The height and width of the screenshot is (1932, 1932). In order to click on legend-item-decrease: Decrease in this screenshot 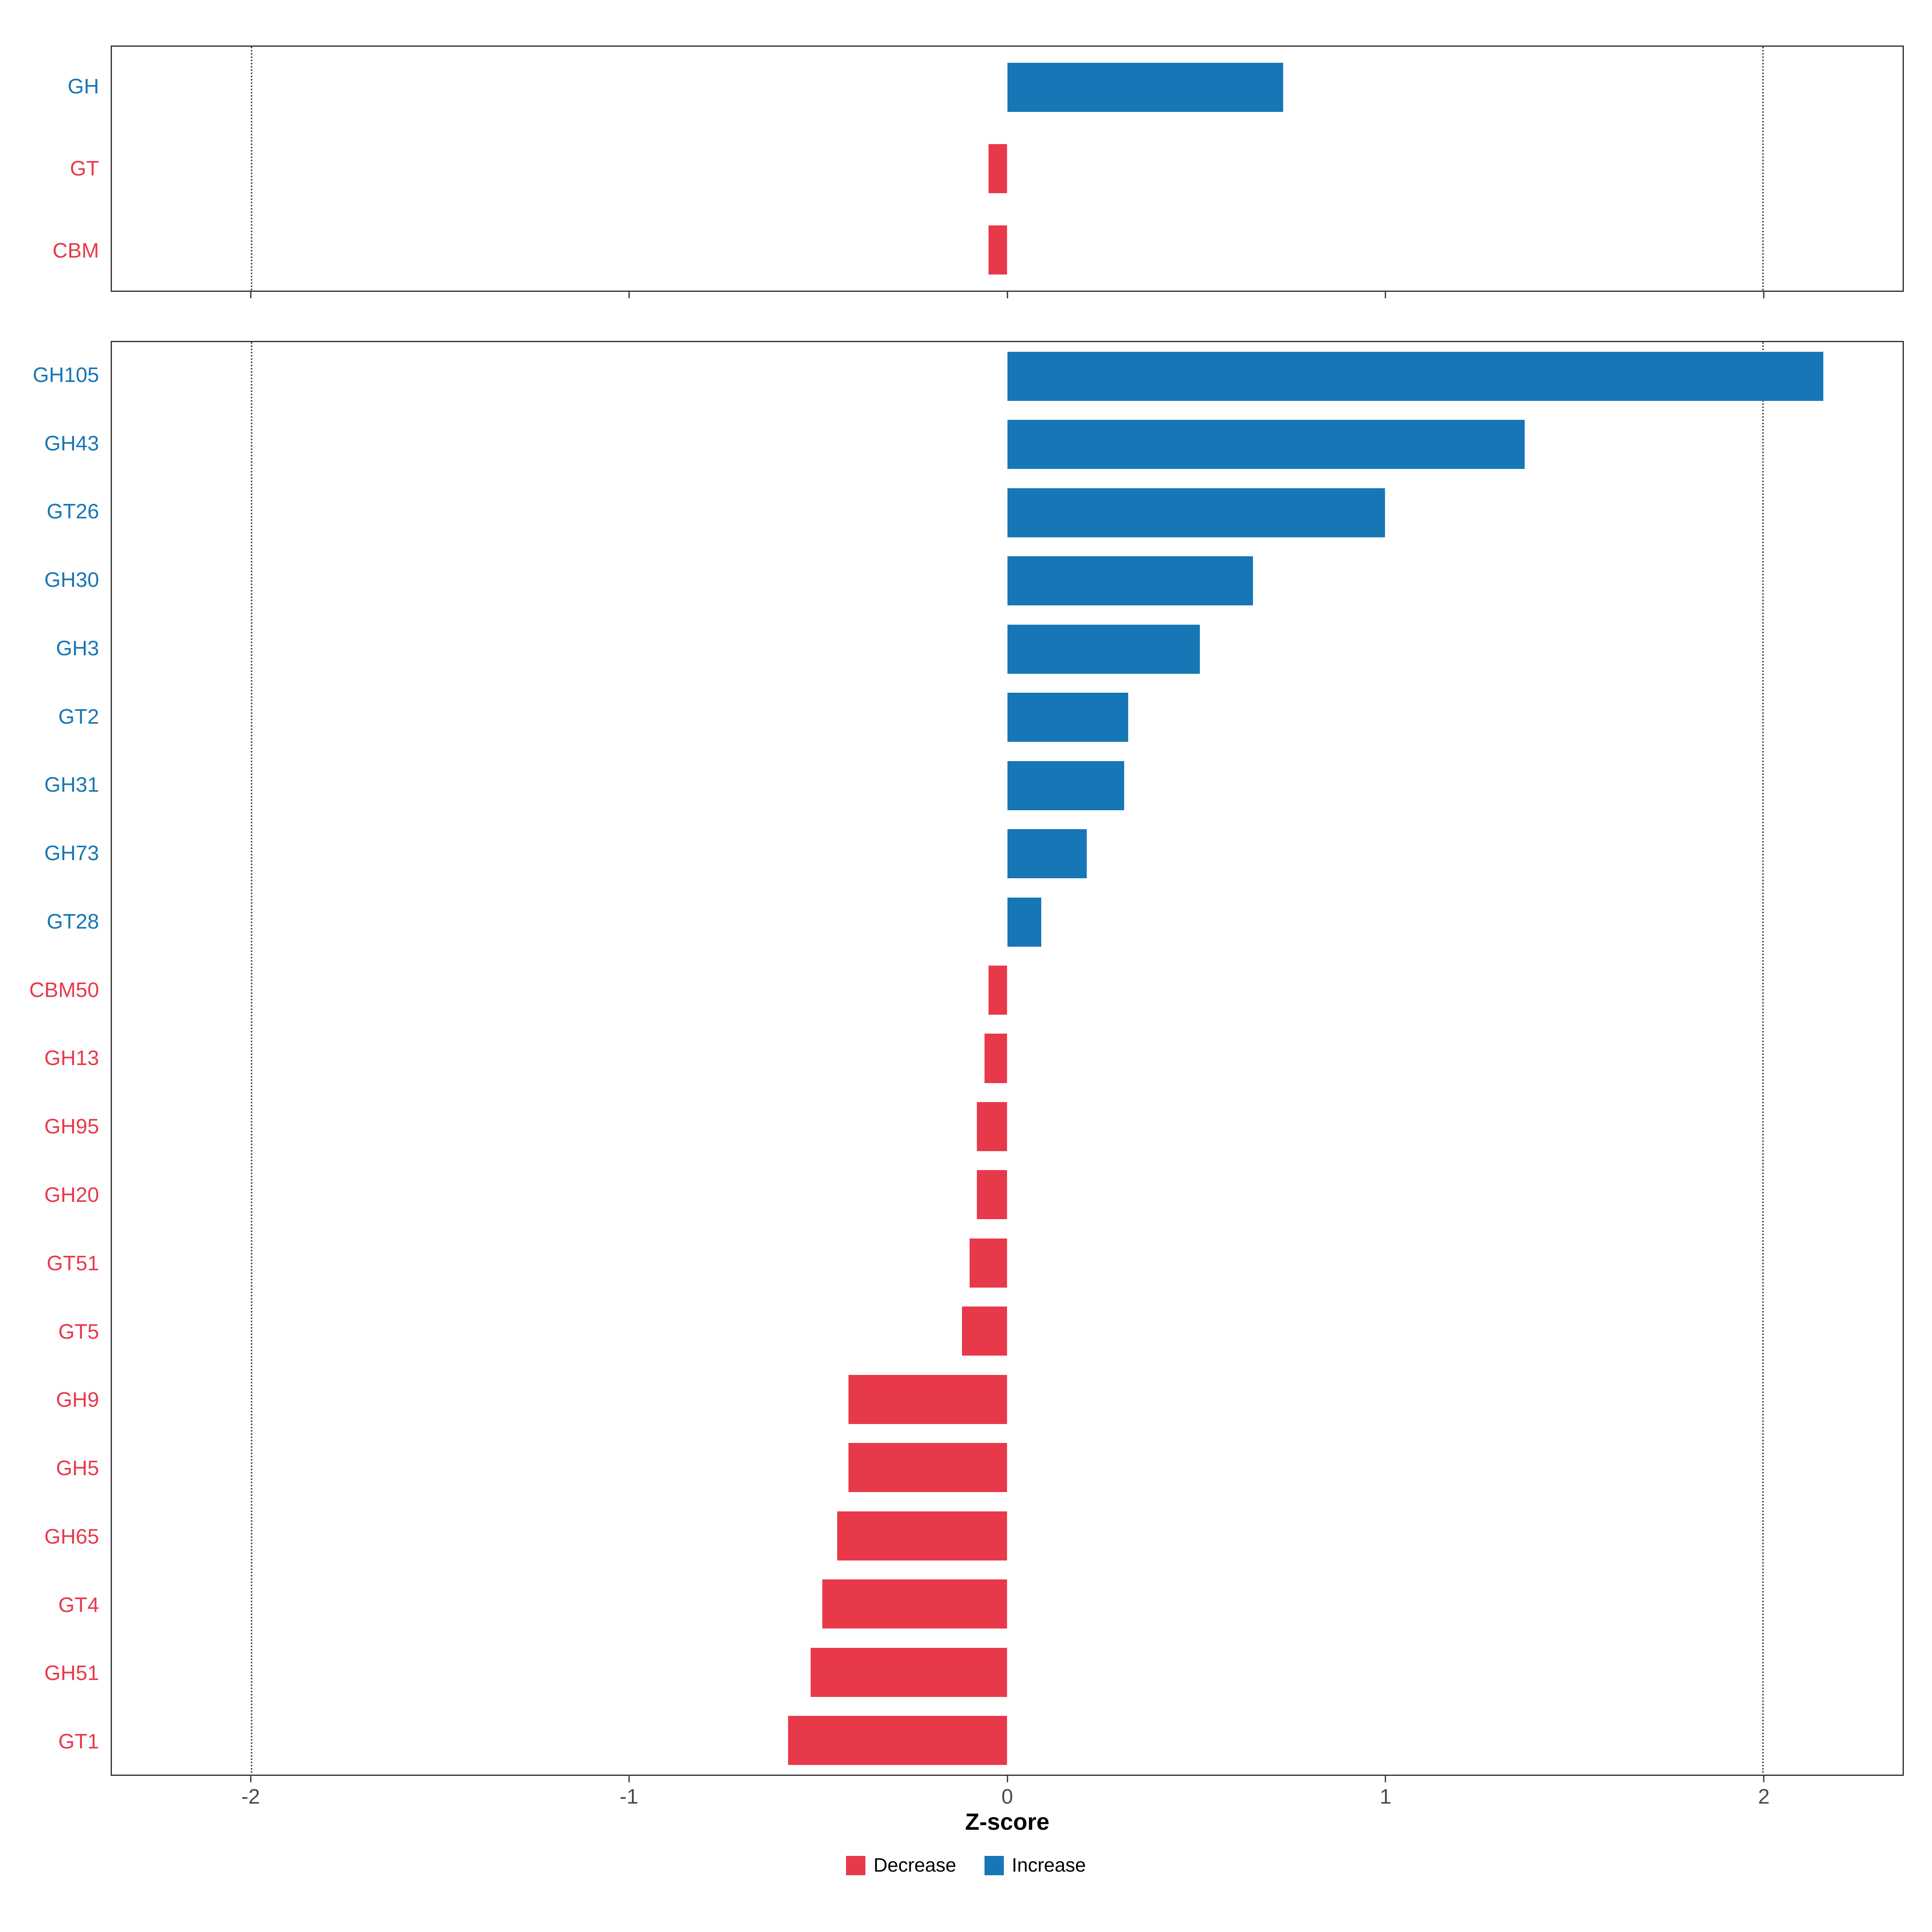, I will do `click(901, 1865)`.